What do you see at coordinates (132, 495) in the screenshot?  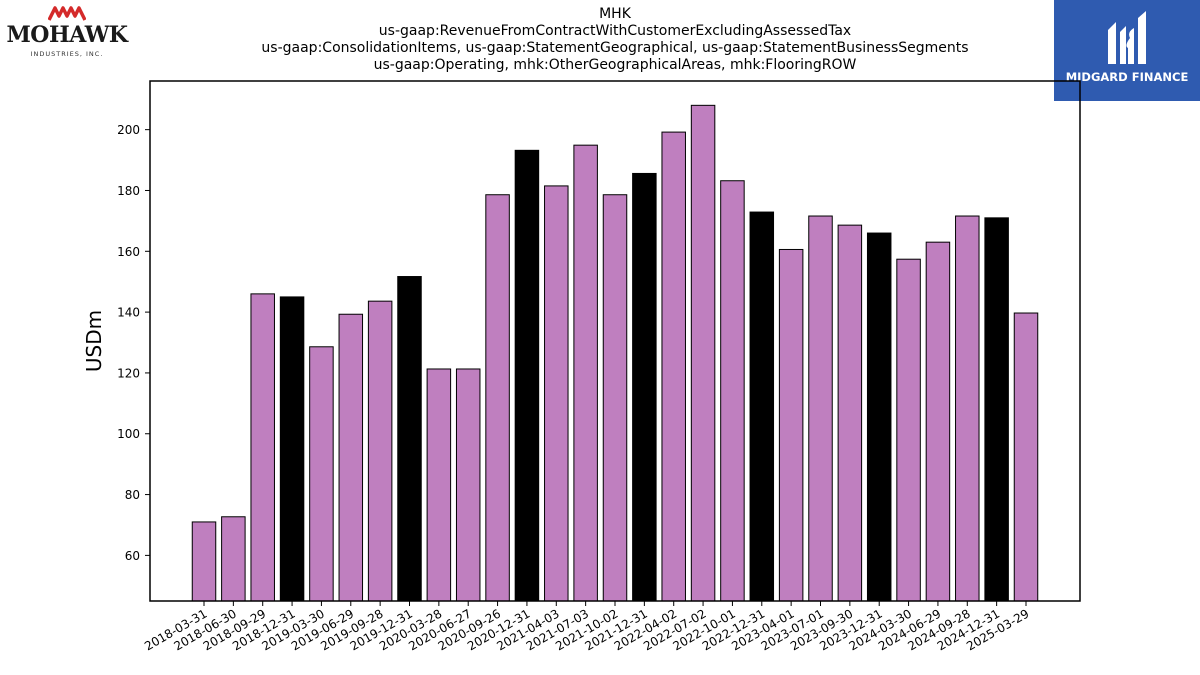 I see `y-tick-label: 80` at bounding box center [132, 495].